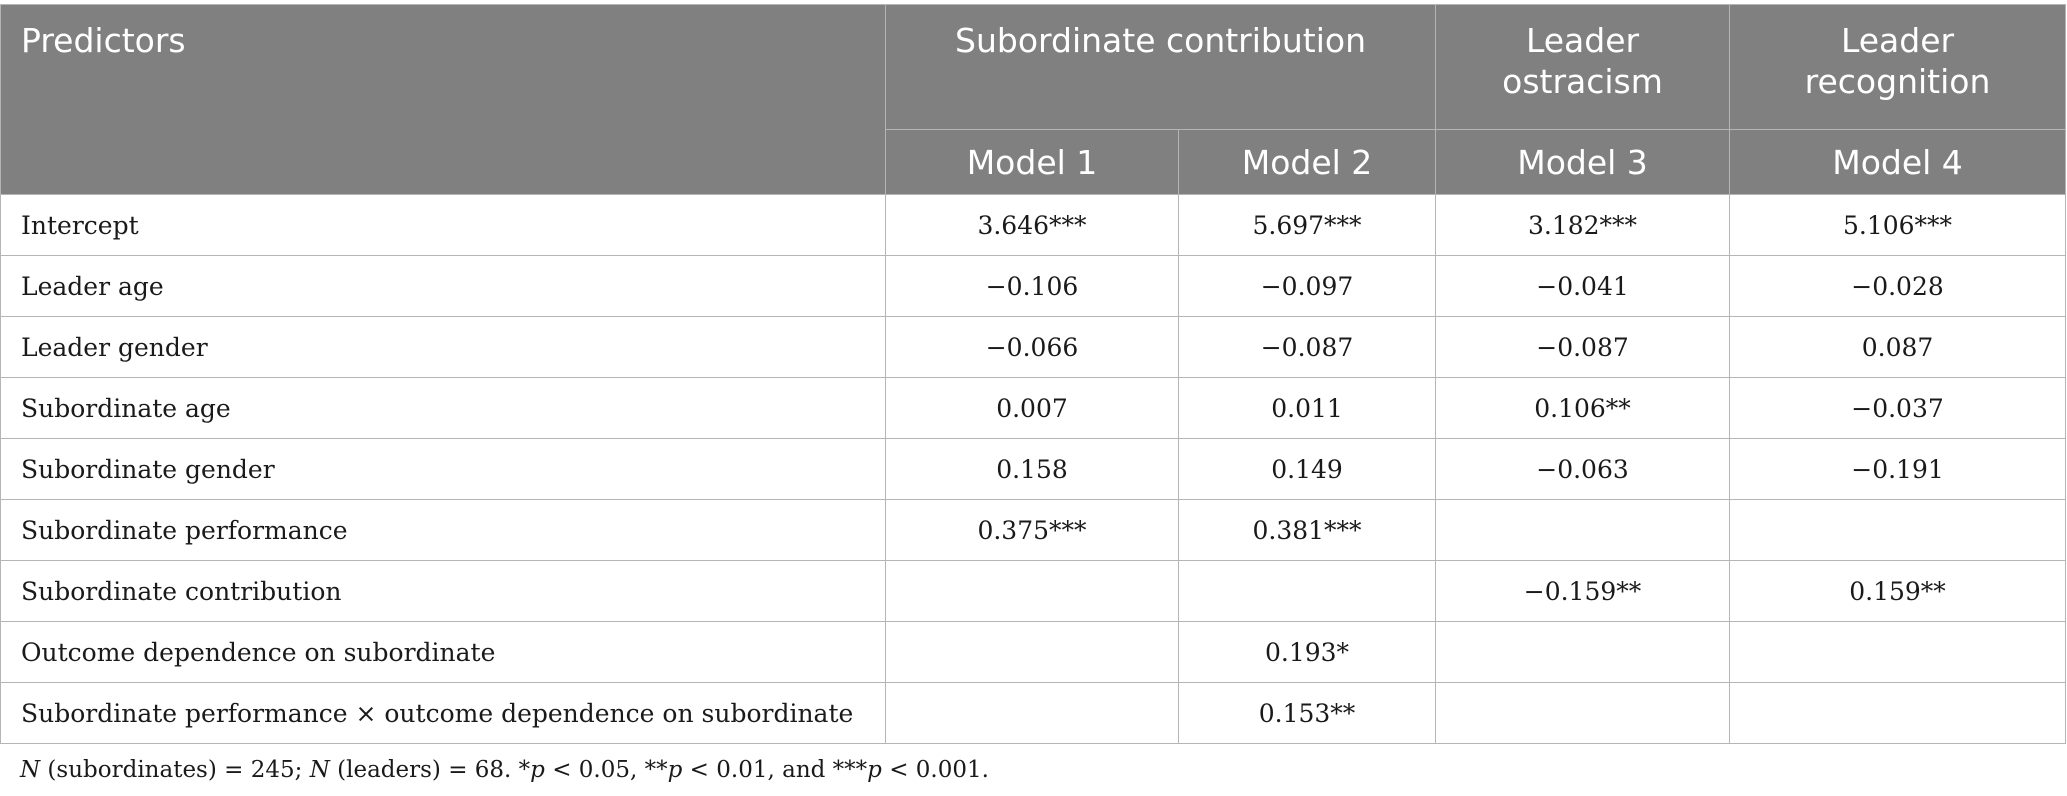 The width and height of the screenshot is (2067, 796). Describe the element at coordinates (1898, 591) in the screenshot. I see `cell-value: 0.159**` at that location.